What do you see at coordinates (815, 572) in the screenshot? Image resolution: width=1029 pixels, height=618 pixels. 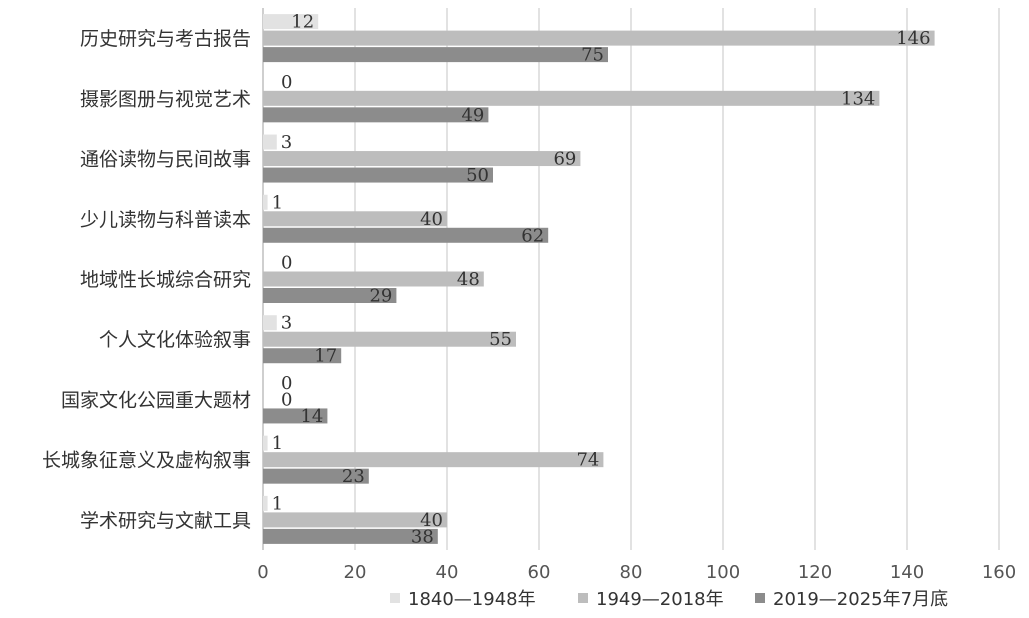 I see `x-tick-label: 120` at bounding box center [815, 572].